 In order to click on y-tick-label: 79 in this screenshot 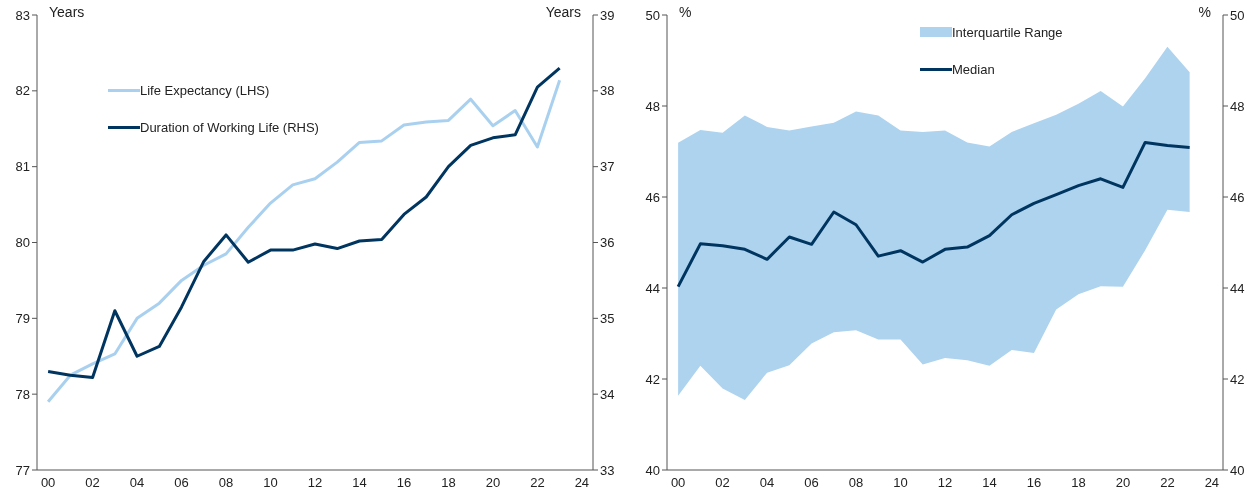, I will do `click(22, 318)`.